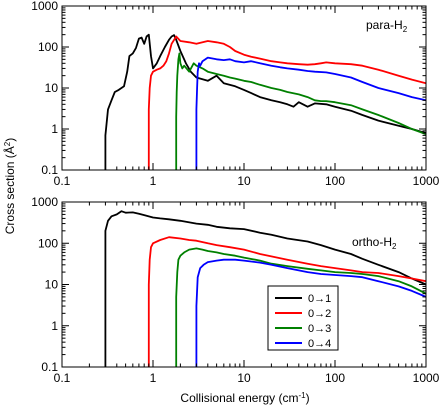  What do you see at coordinates (153, 378) in the screenshot?
I see `ortho-x-tick-label: 1` at bounding box center [153, 378].